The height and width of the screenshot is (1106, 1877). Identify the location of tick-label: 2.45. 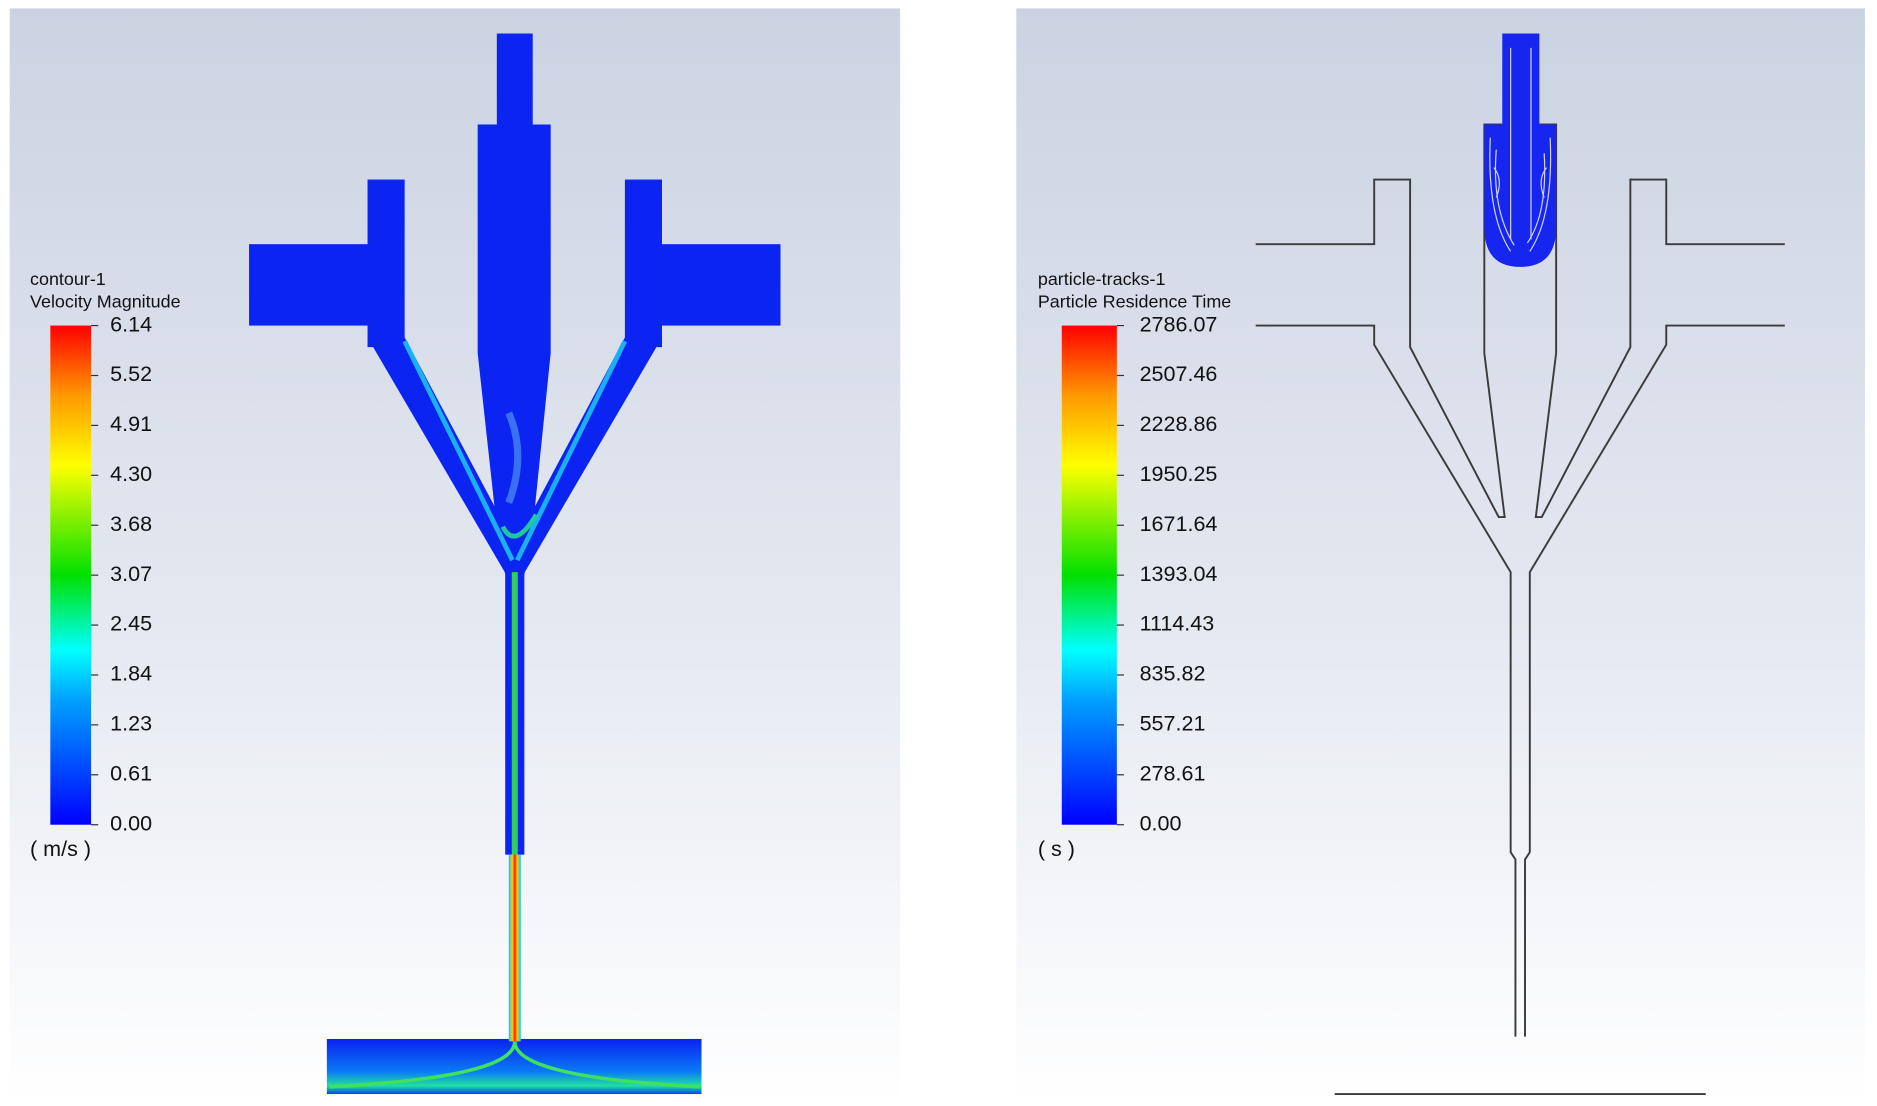
(131, 624).